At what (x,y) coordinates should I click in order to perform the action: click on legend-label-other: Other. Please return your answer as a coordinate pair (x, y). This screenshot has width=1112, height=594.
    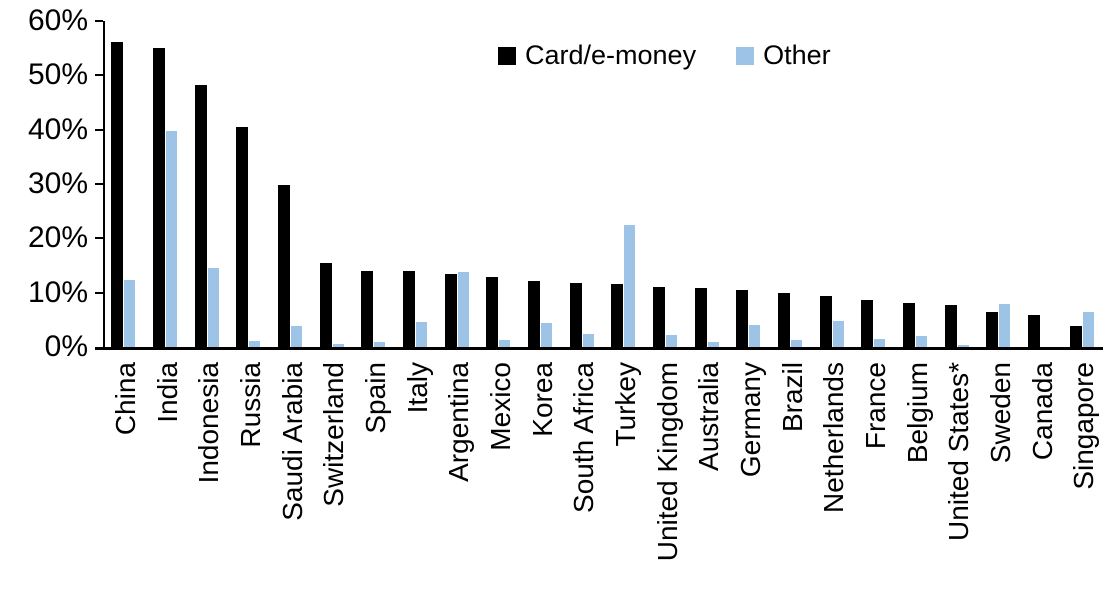
    Looking at the image, I should click on (797, 55).